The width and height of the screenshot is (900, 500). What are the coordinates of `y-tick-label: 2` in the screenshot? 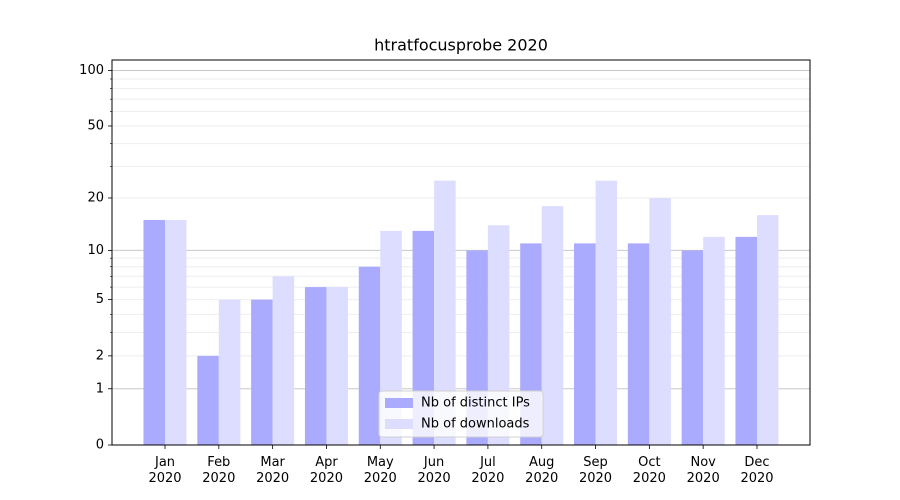 It's located at (100, 355).